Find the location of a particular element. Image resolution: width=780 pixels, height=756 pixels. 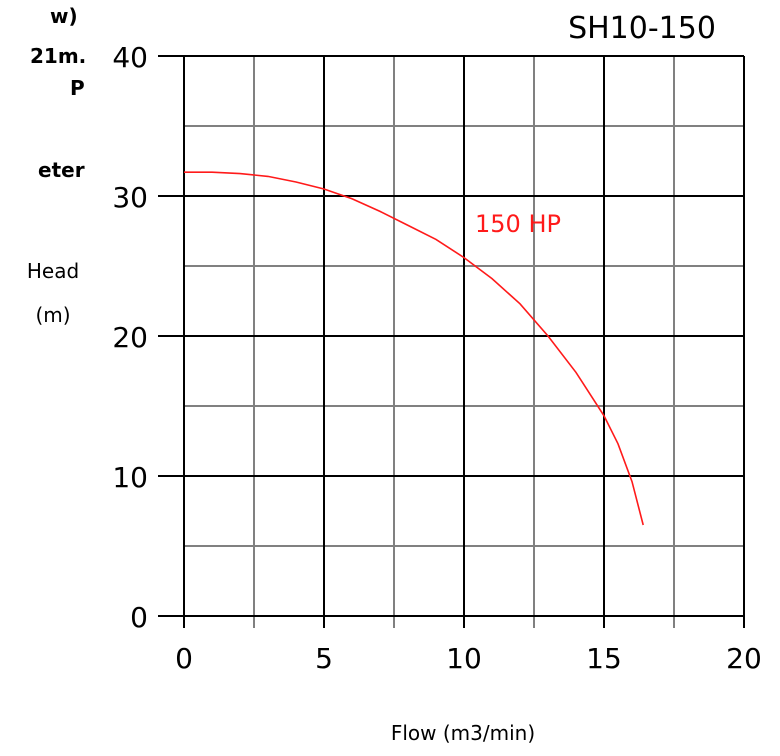

x-tick-label: 0 is located at coordinates (184, 658).